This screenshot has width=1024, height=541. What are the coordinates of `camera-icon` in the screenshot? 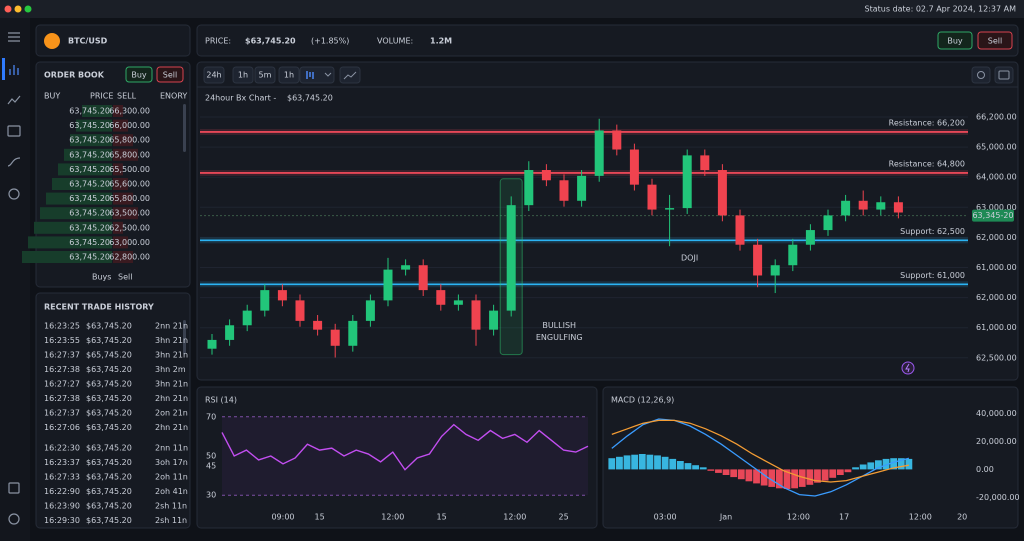 It's located at (1004, 75).